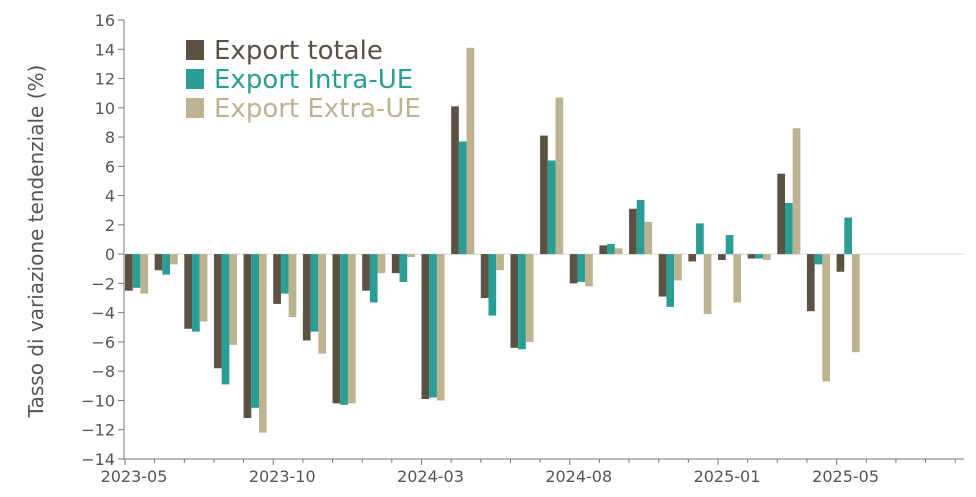 This screenshot has width=976, height=497. Describe the element at coordinates (103, 371) in the screenshot. I see `y-tick-label: −8` at that location.